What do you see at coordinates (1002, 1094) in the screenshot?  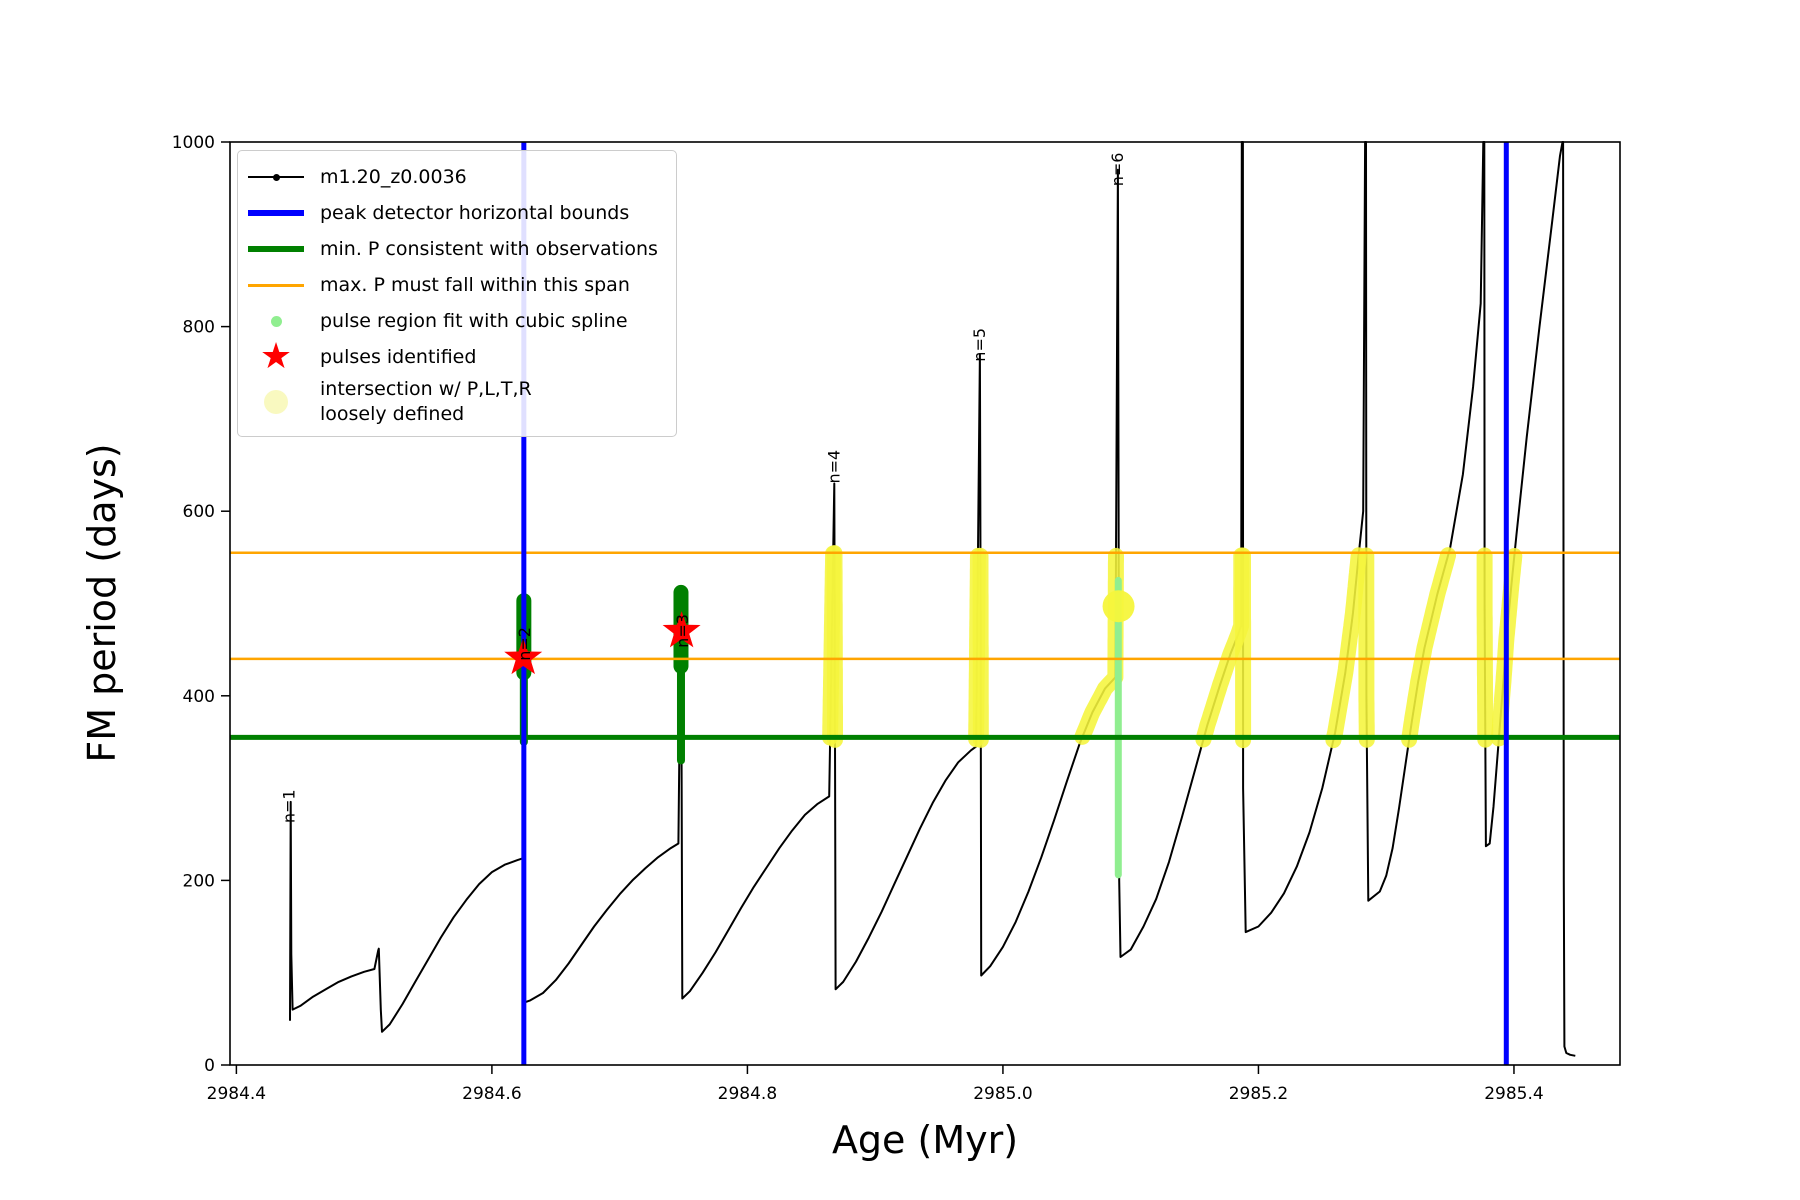 I see `x-tick-label: 2985.0` at bounding box center [1002, 1094].